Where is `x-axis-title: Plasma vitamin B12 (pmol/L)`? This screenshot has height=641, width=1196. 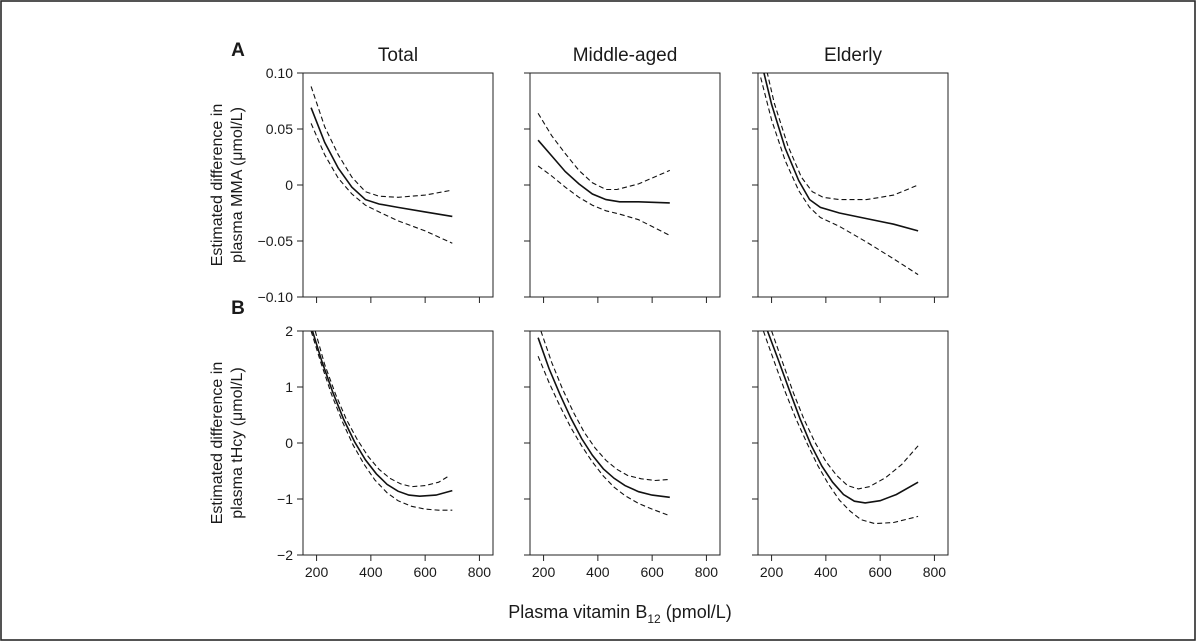 x-axis-title: Plasma vitamin B12 (pmol/L) is located at coordinates (619, 614).